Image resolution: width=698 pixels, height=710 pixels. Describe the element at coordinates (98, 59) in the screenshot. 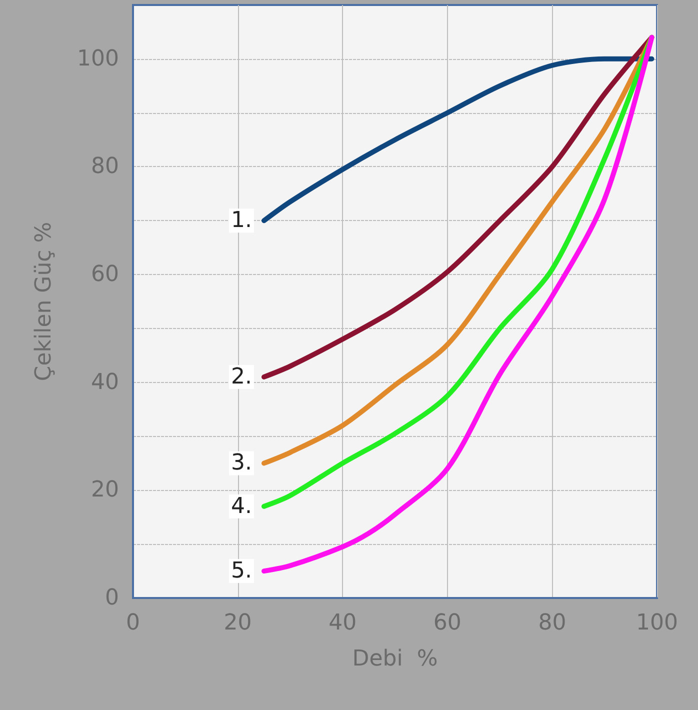

I see `y-tick-label: 100` at that location.